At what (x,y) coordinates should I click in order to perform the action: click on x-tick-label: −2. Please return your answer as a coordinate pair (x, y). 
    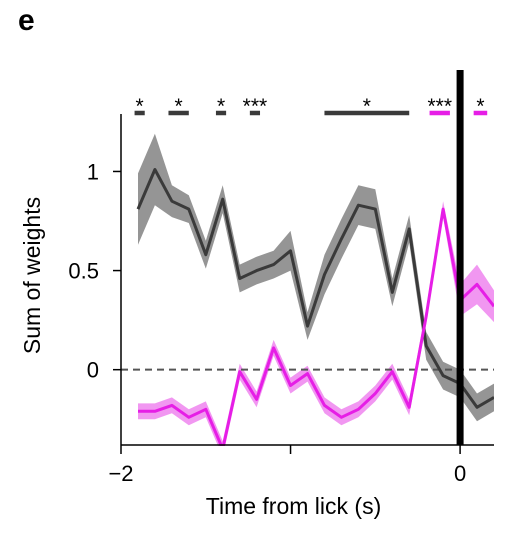
    Looking at the image, I should click on (120, 473).